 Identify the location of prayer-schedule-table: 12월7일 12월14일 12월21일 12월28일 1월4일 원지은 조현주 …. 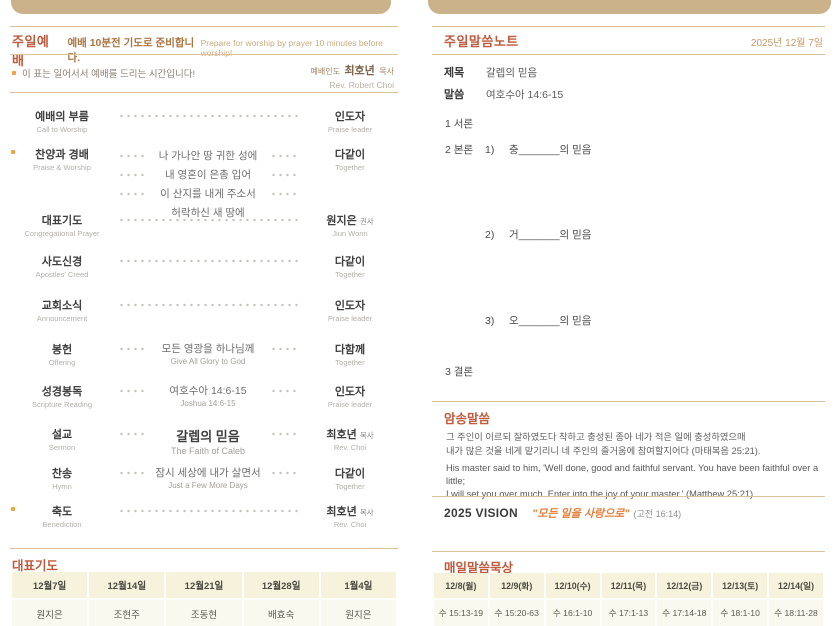
(204, 598).